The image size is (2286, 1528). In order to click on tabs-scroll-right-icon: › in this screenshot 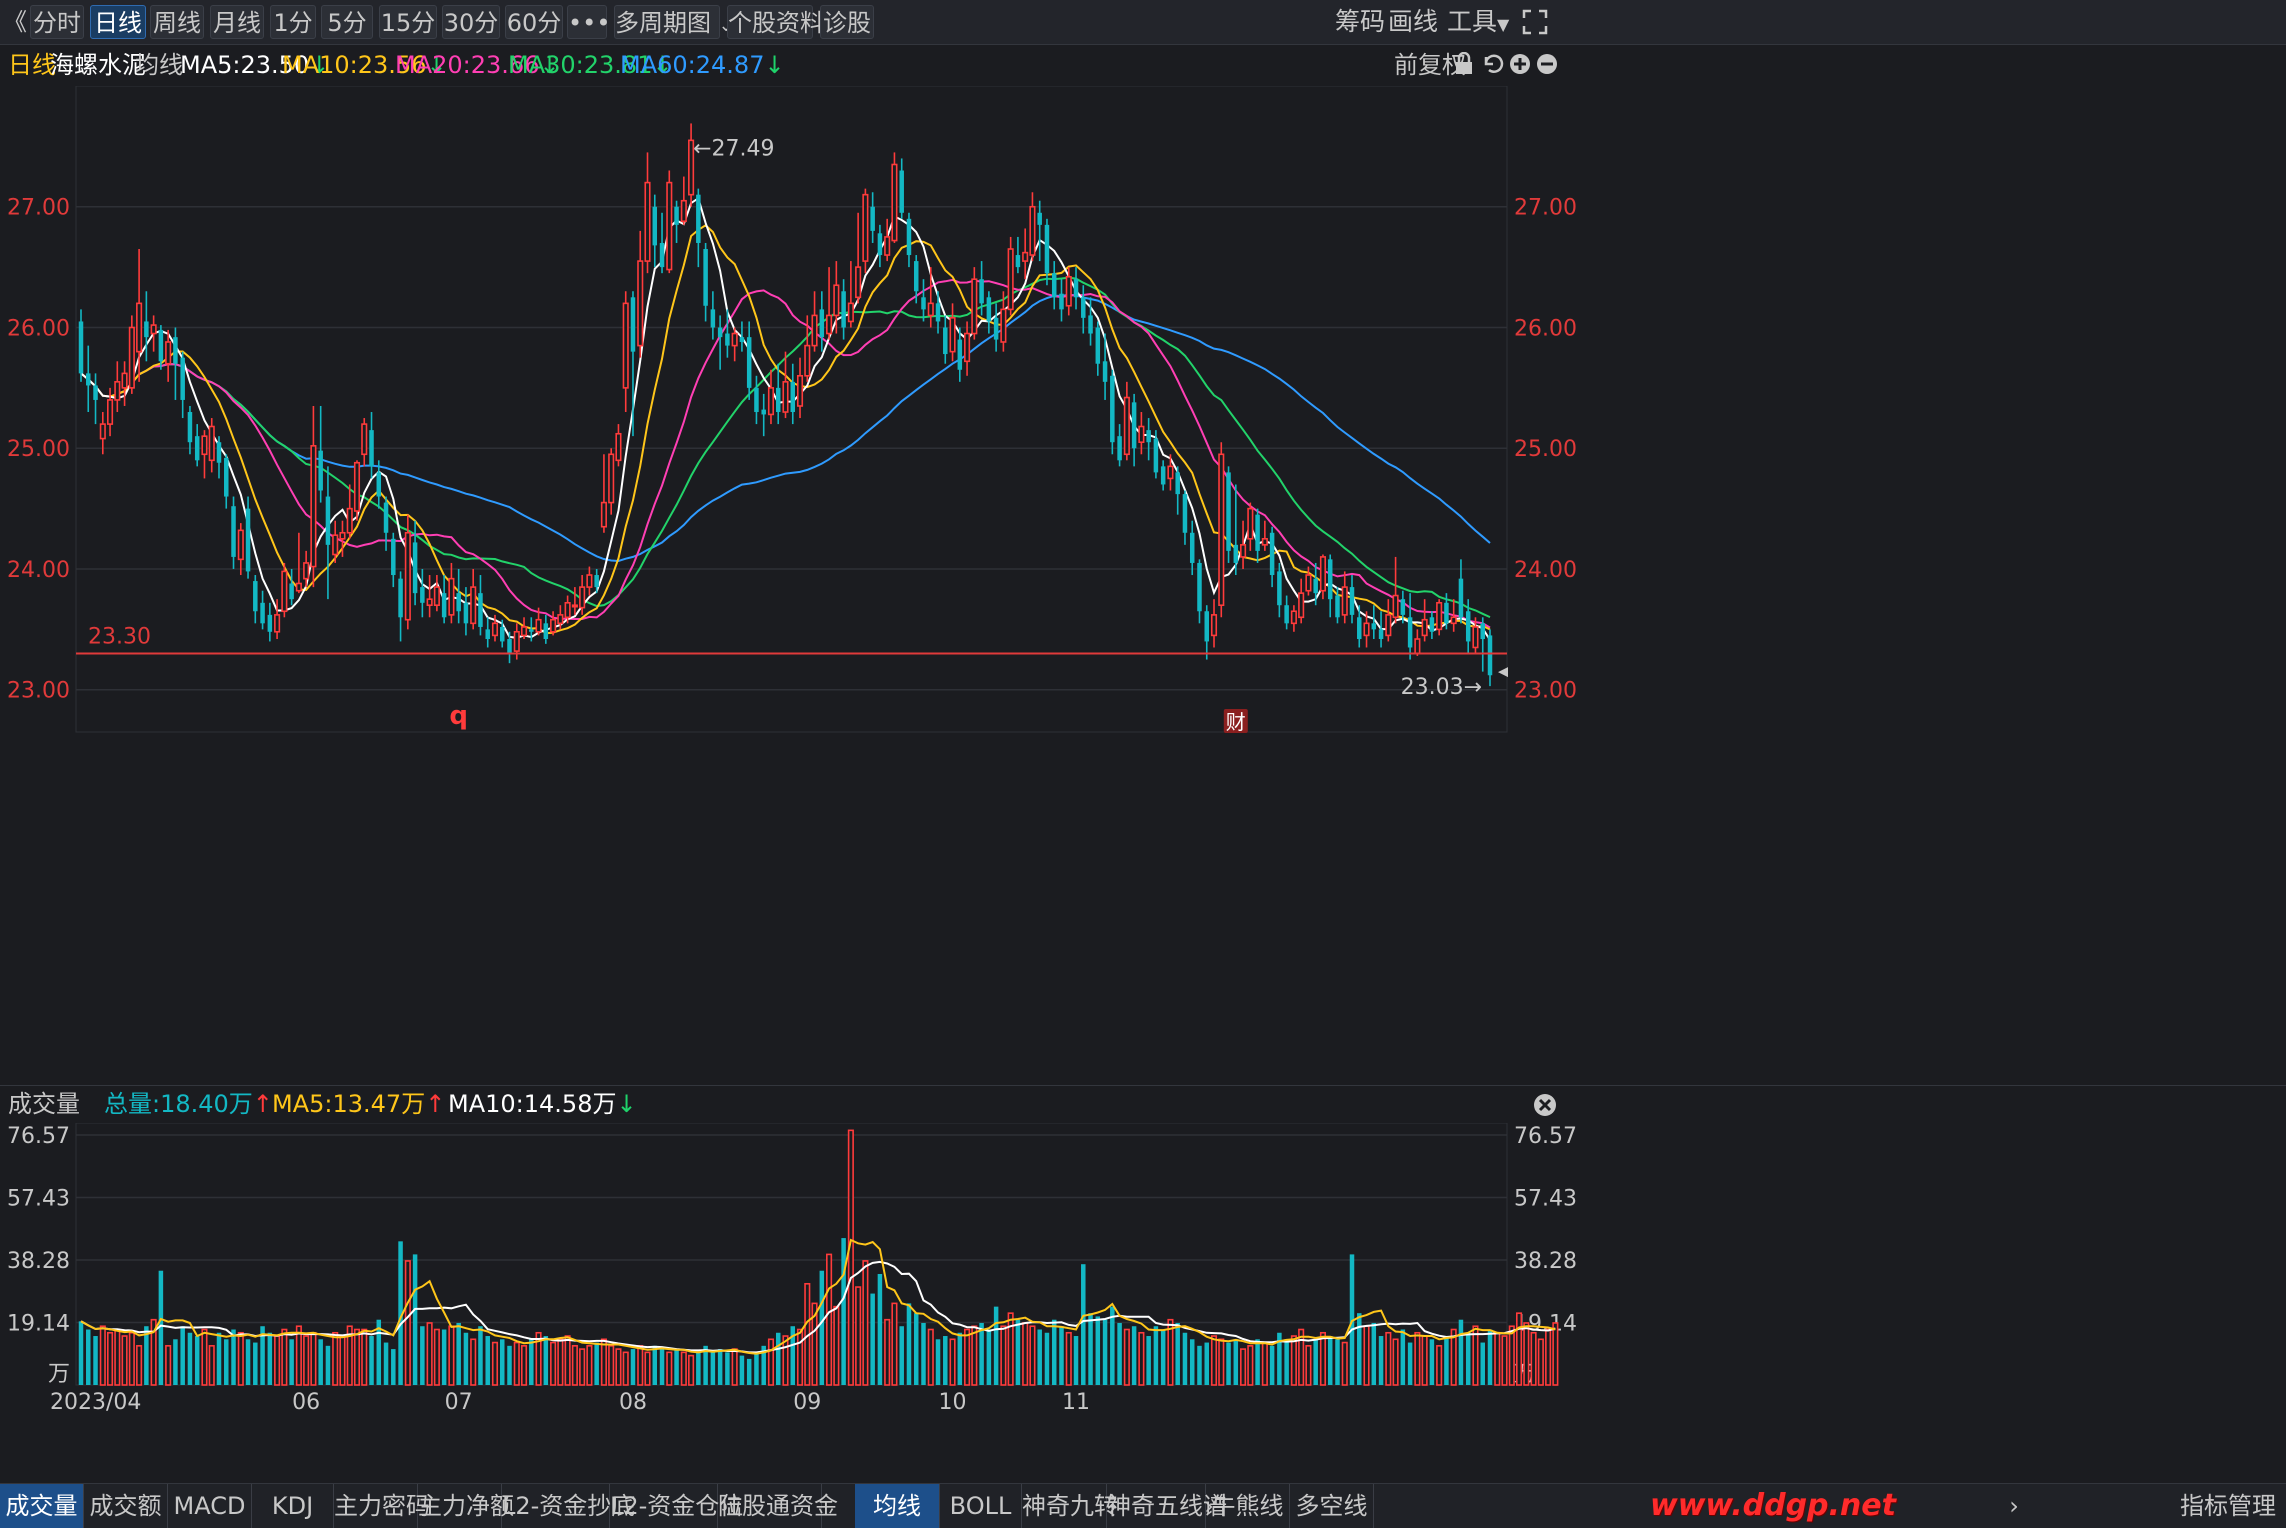, I will do `click(1209, 1506)`.